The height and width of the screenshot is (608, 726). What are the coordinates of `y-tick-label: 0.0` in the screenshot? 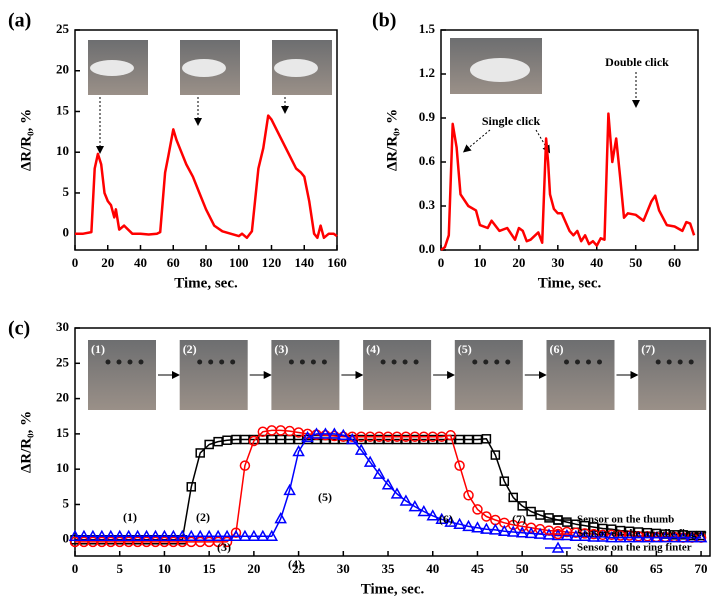 It's located at (427, 248).